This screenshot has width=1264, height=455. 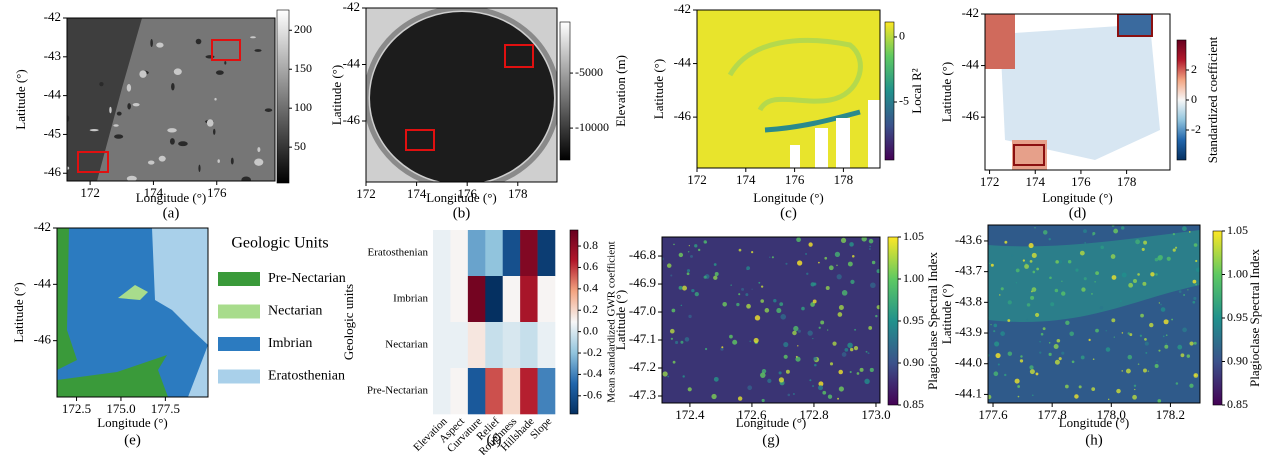 I want to click on x-tick-label: 177.8, so click(x=1052, y=414).